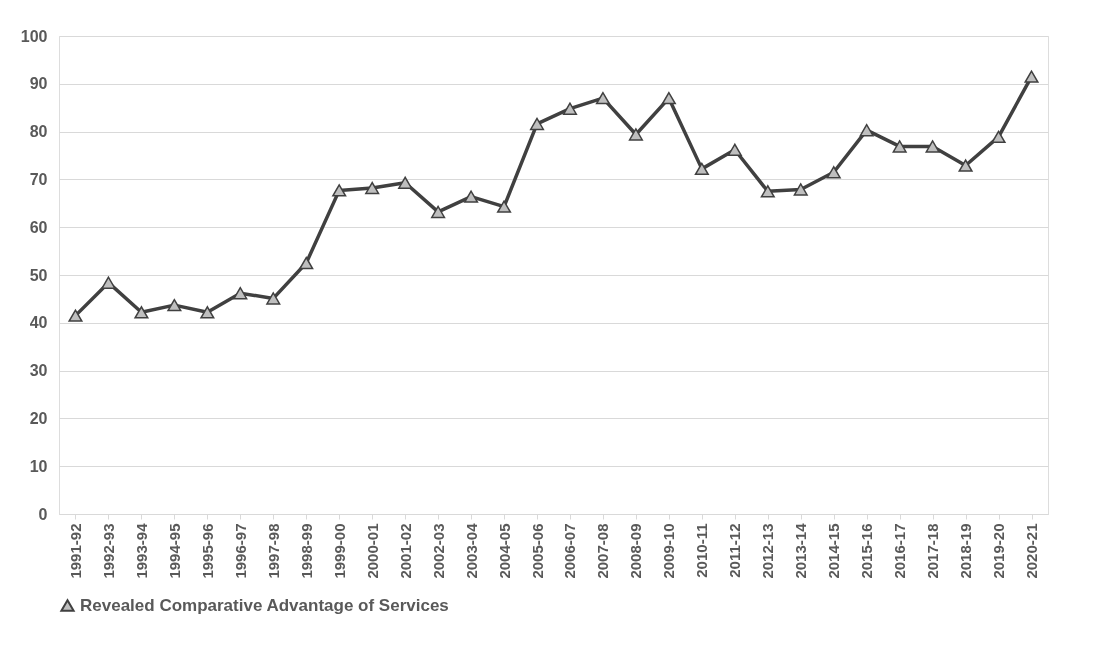 The image size is (1095, 653). What do you see at coordinates (240, 551) in the screenshot?
I see `x-tick-label: 1996-97` at bounding box center [240, 551].